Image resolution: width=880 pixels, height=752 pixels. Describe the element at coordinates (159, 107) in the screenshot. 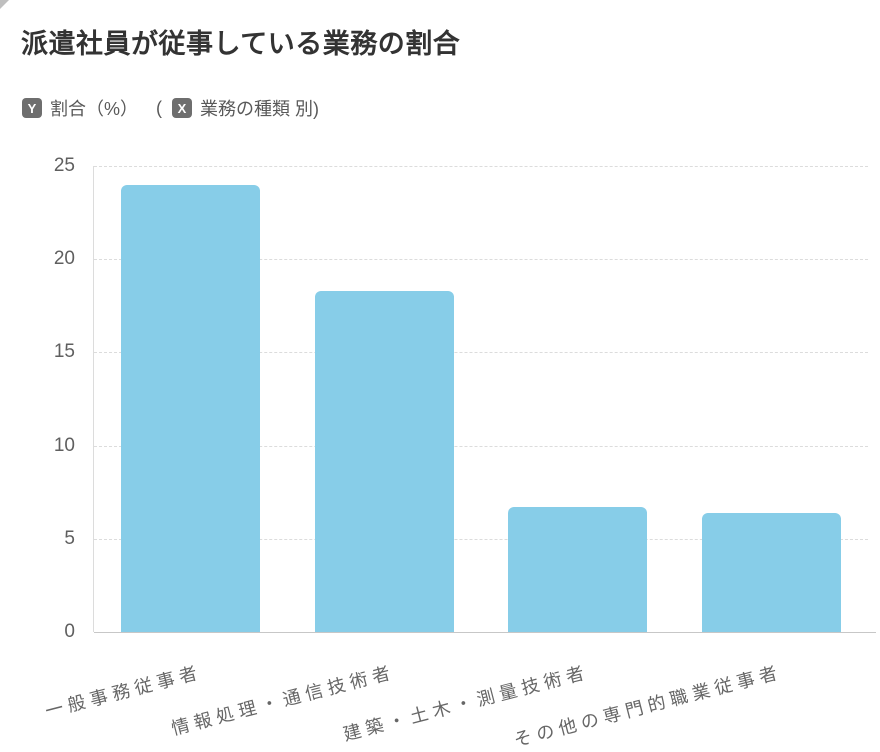

I see `legend-open-paren: (` at that location.